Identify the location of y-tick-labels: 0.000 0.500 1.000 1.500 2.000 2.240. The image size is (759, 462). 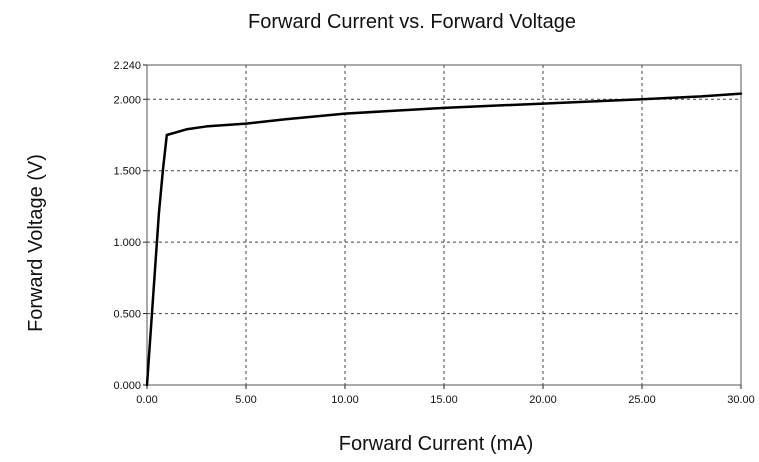
(127, 226).